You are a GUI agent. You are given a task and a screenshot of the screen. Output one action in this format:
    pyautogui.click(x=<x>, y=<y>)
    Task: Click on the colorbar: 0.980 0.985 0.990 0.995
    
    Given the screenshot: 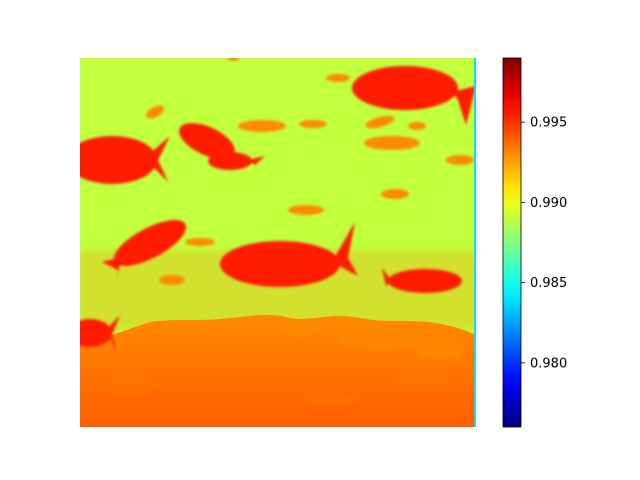 What is the action you would take?
    pyautogui.click(x=534, y=242)
    